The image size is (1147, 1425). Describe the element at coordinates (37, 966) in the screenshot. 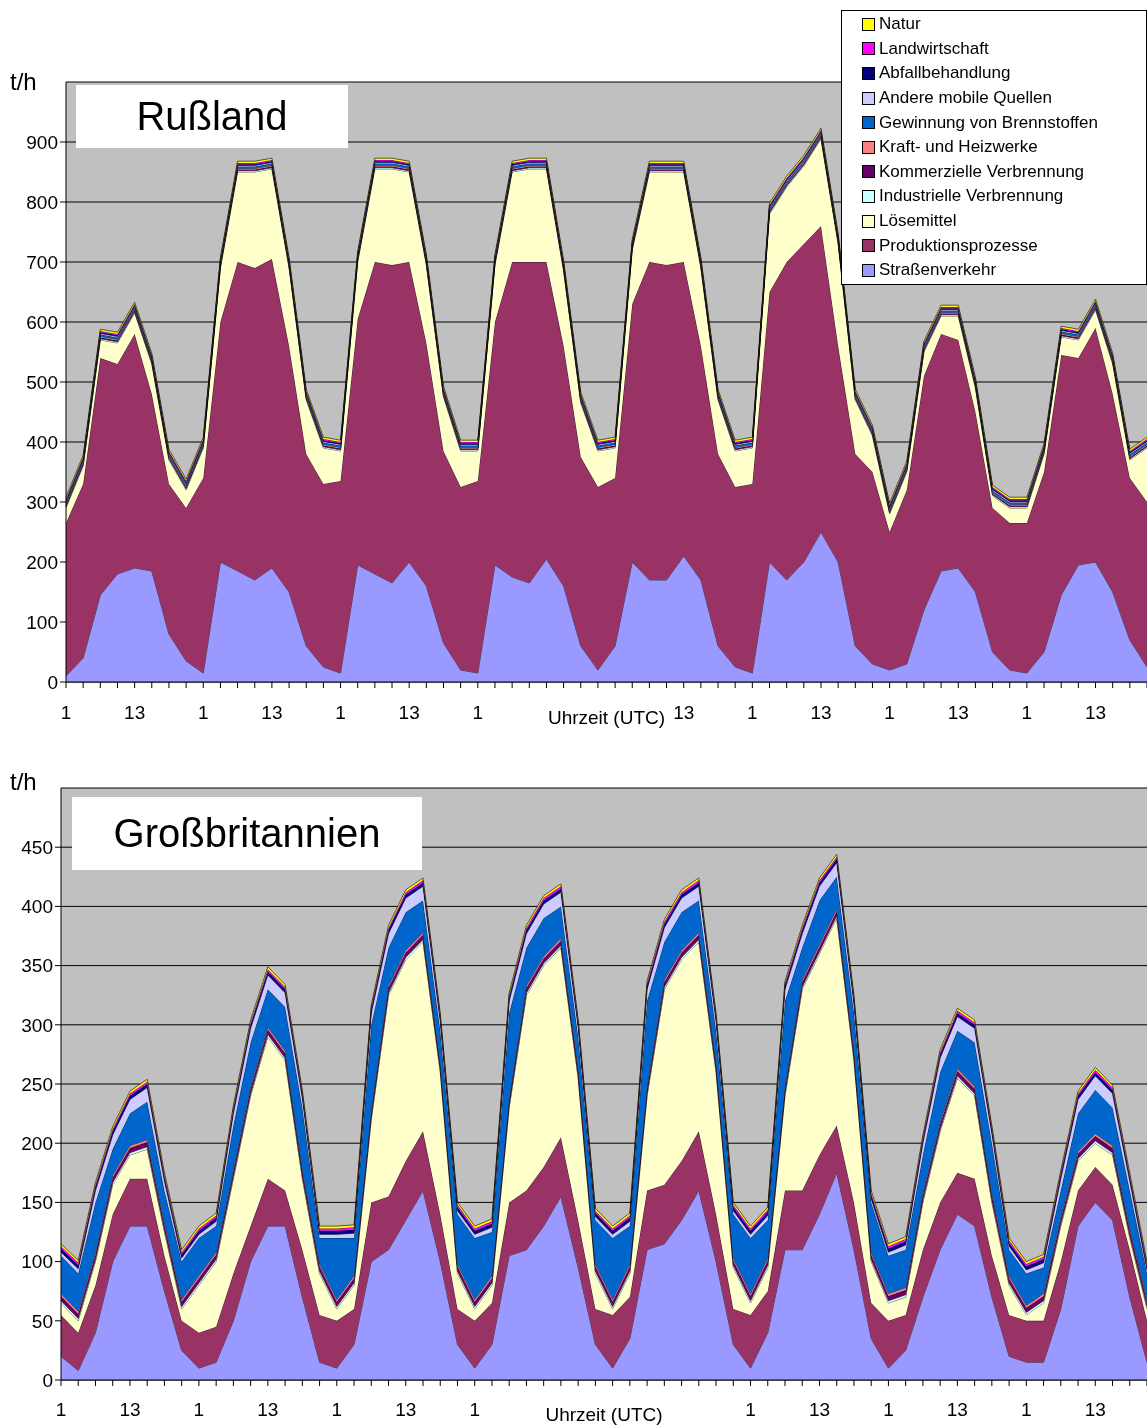

I see `y-tick-label: 350` at that location.